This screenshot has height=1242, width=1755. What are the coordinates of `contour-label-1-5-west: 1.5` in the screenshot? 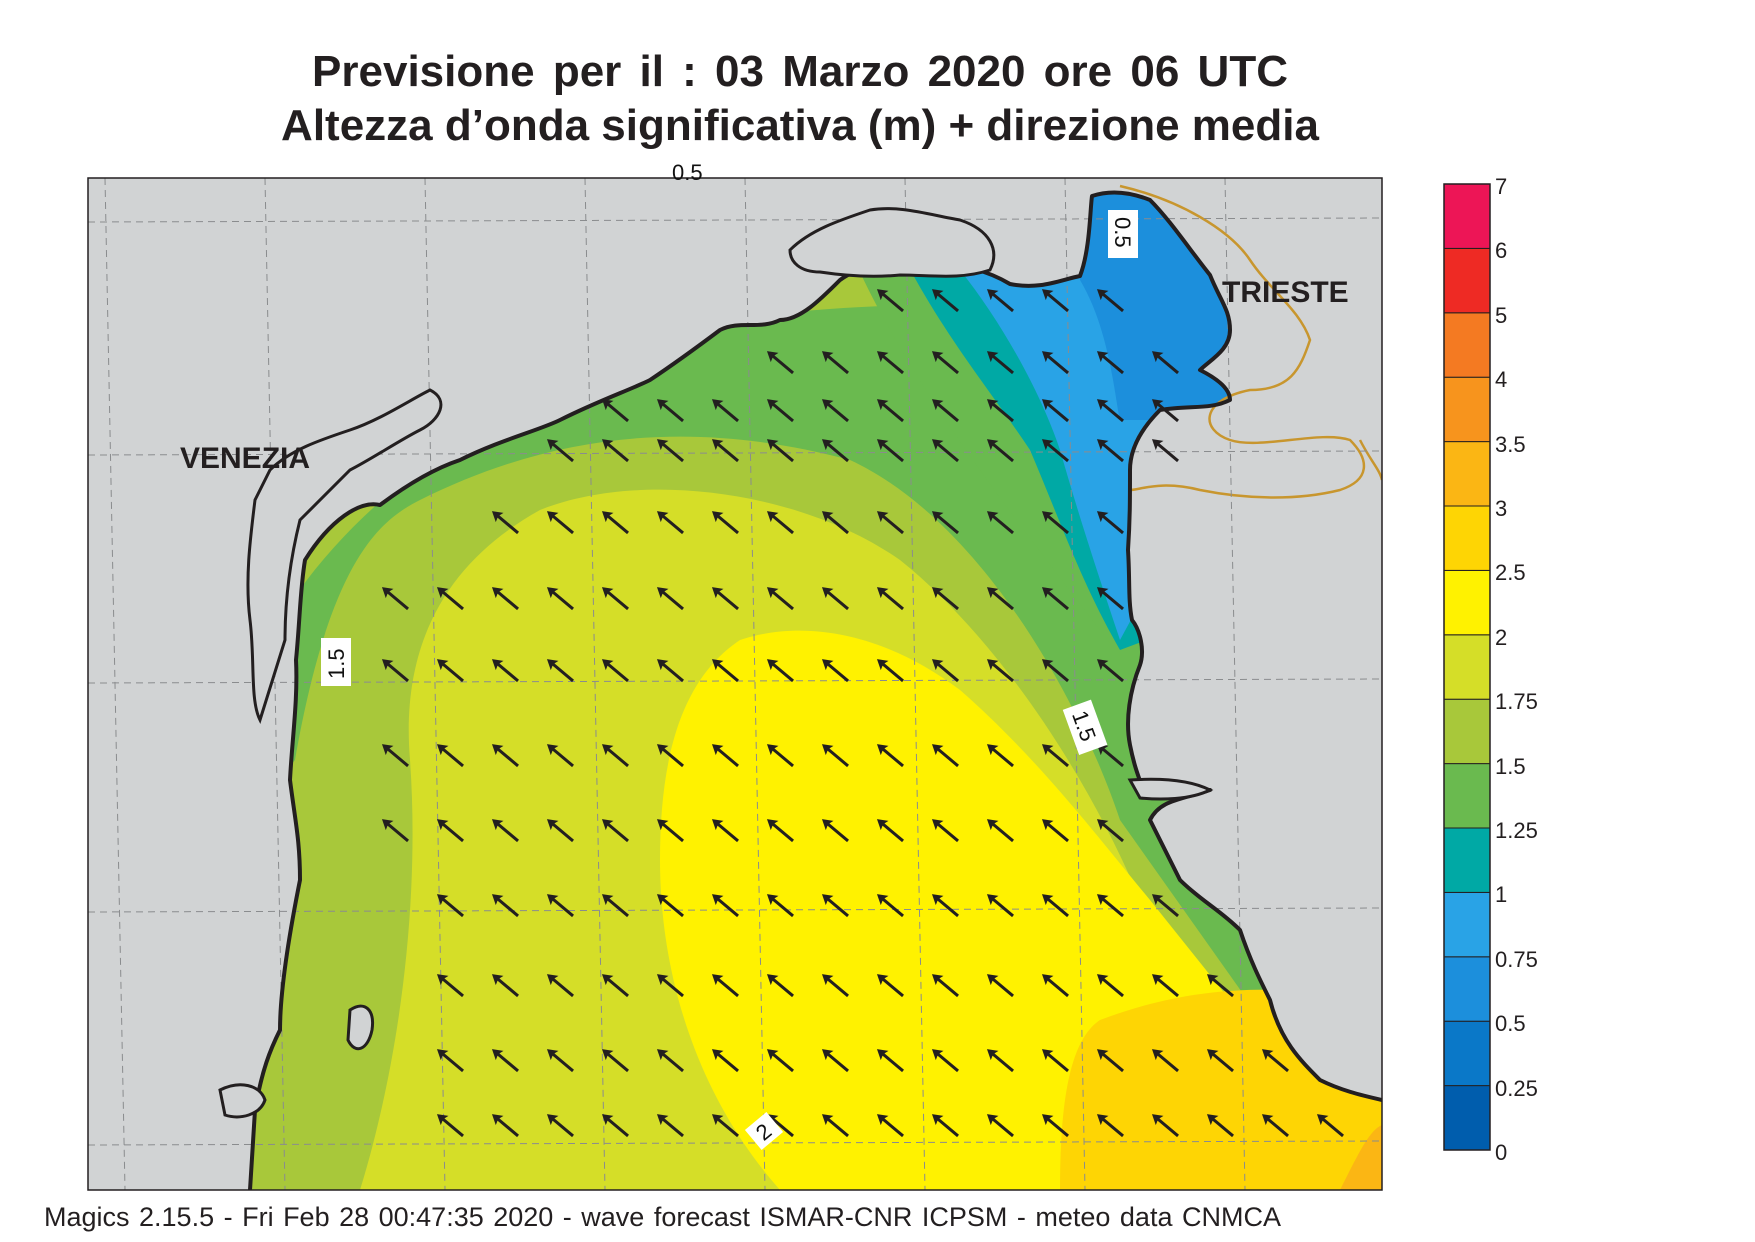 It's located at (336, 662).